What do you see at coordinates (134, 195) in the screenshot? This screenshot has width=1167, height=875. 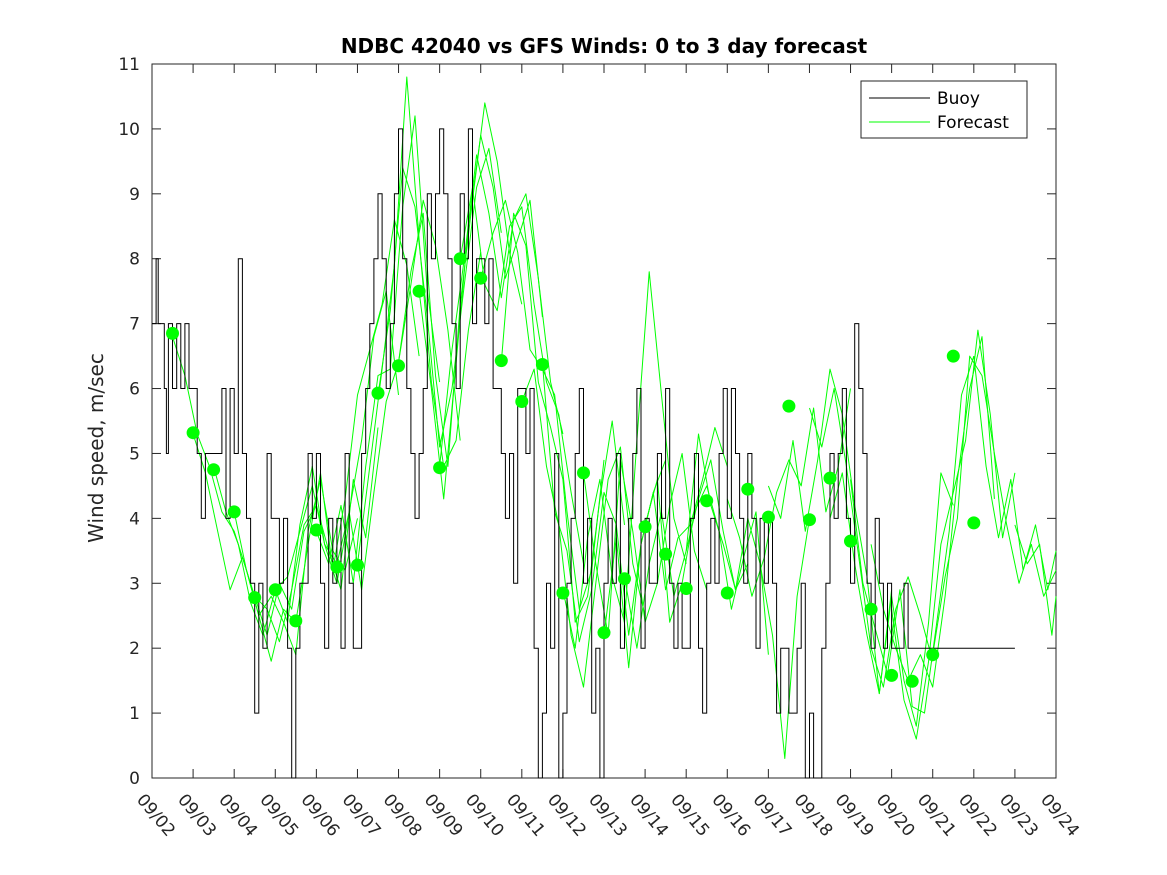 I see `y-tick-label: 9` at bounding box center [134, 195].